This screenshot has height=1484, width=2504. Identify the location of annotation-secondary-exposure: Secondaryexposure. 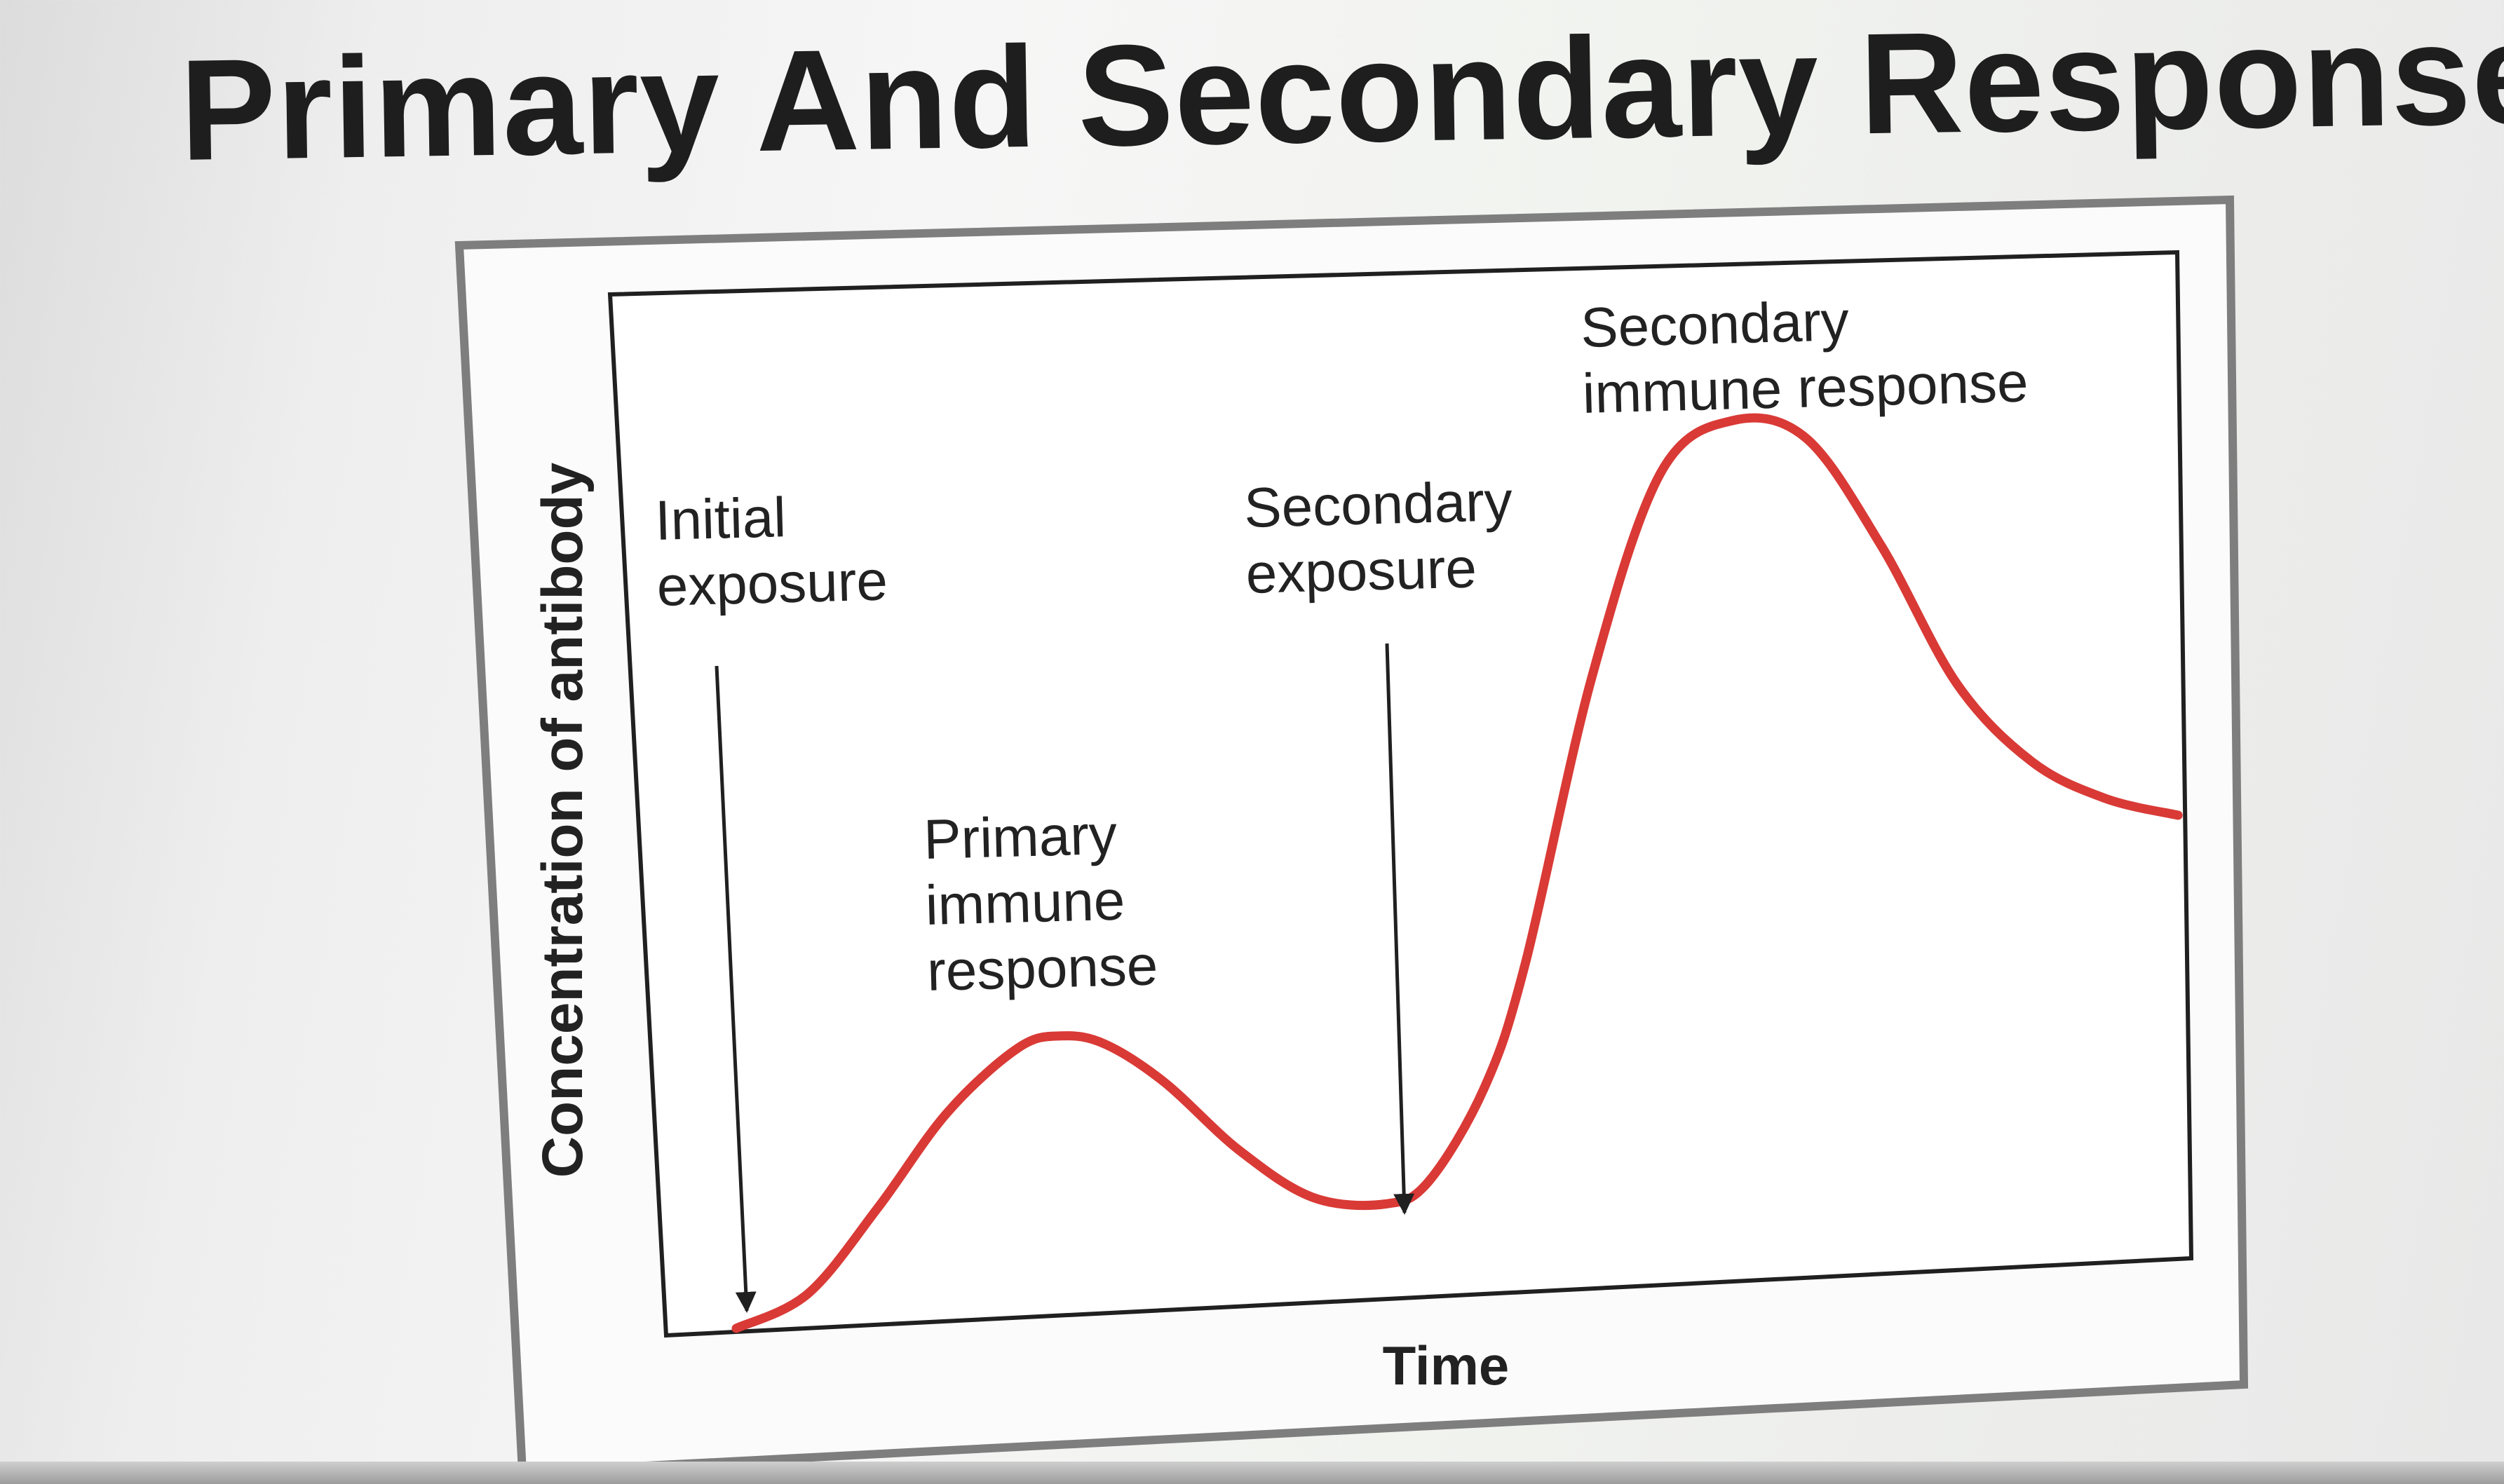
(1379, 537).